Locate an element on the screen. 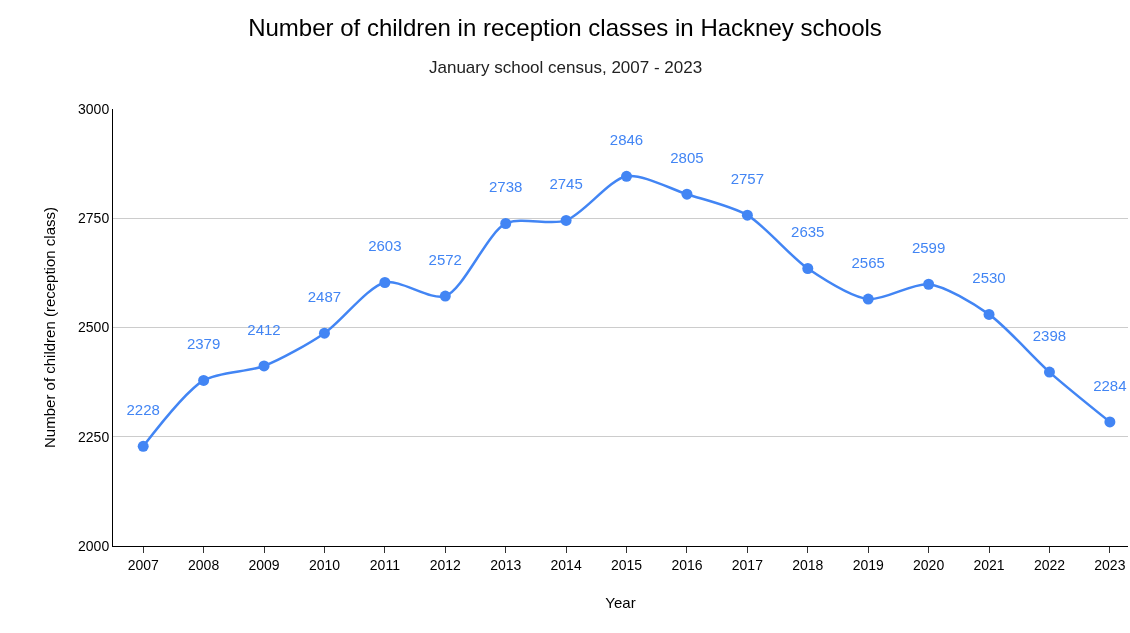 The width and height of the screenshot is (1130, 633). data-label: 2530 is located at coordinates (989, 278).